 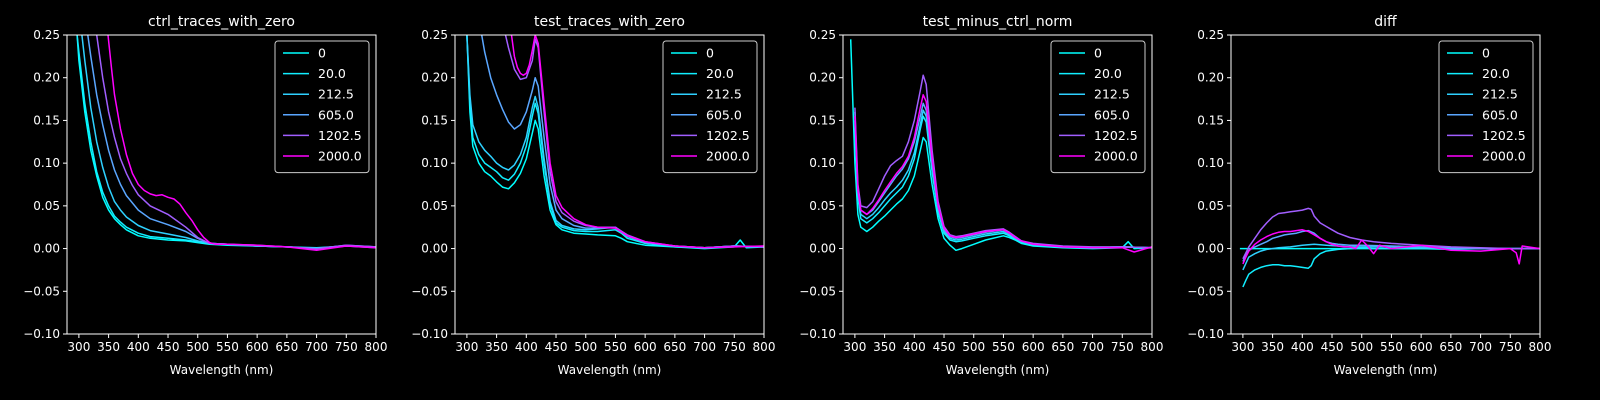 I want to click on chart-title: test_minus_ctrl_norm, so click(x=998, y=22).